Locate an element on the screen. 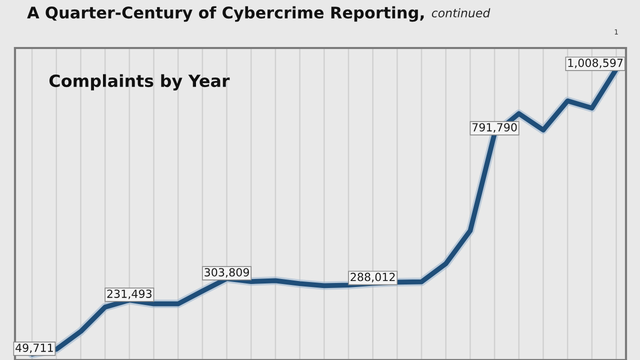 This screenshot has height=360, width=640. text: continued is located at coordinates (461, 13).